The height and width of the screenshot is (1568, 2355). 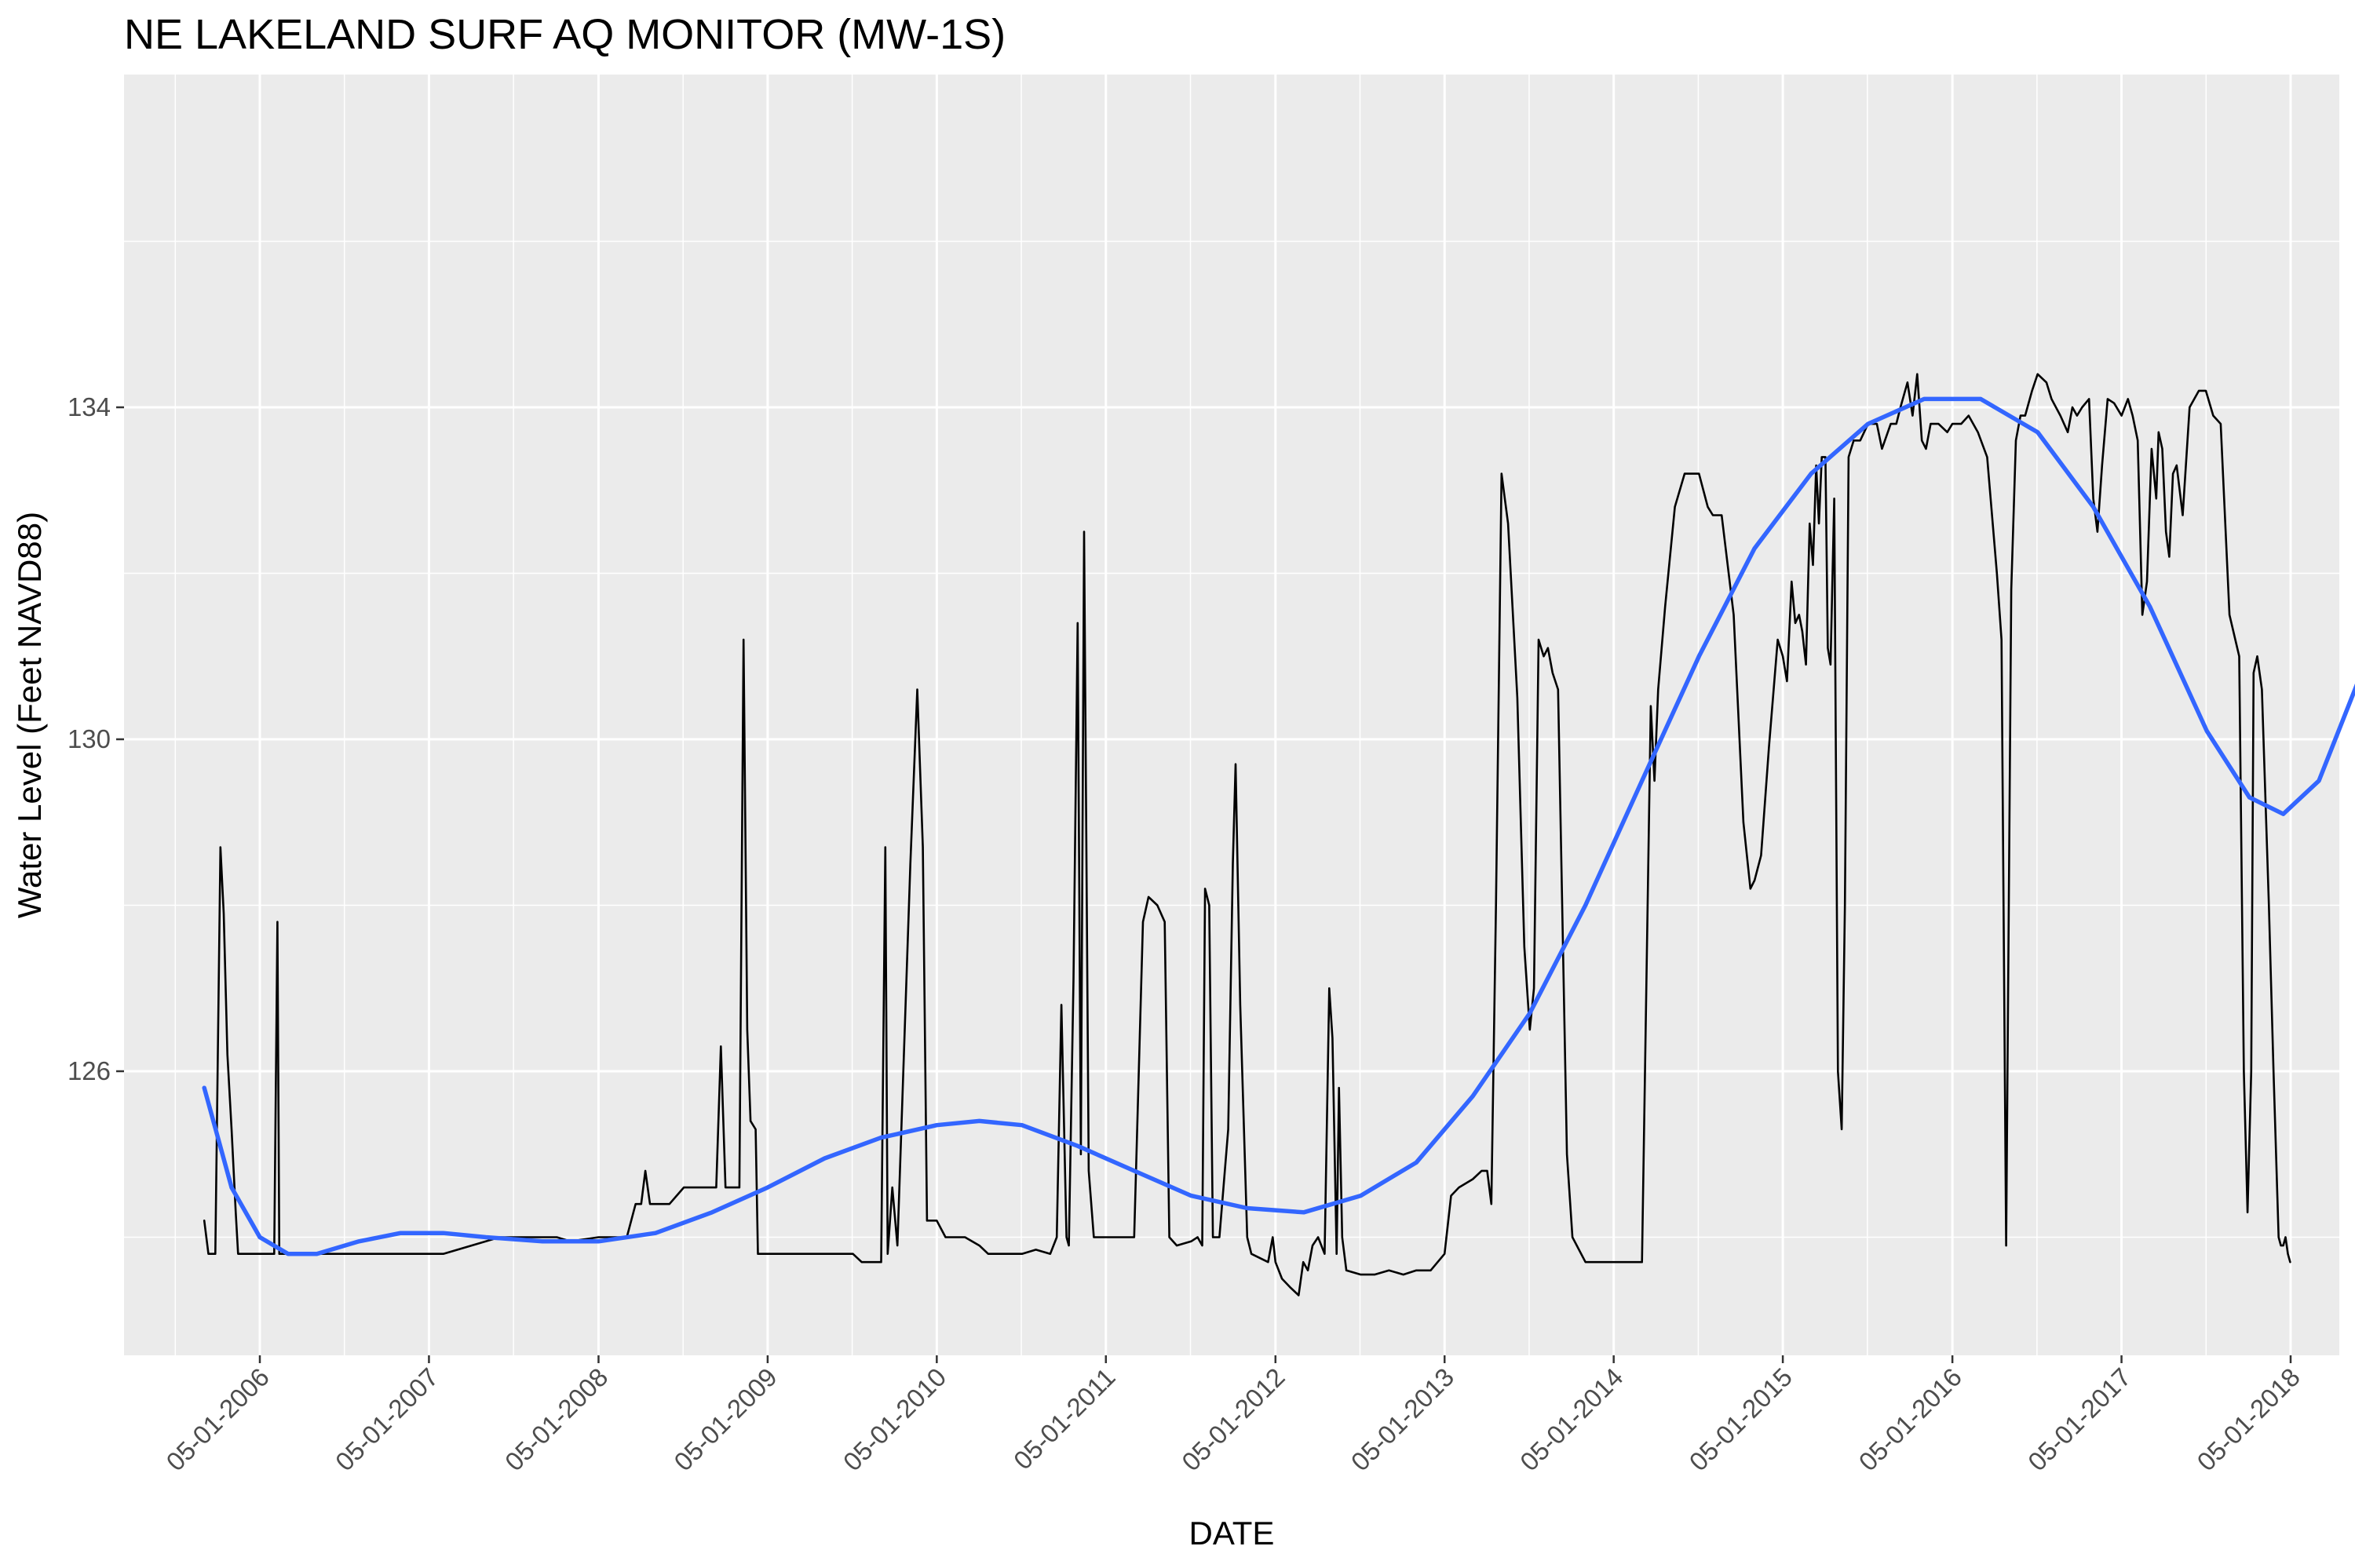 What do you see at coordinates (2248, 1419) in the screenshot?
I see `x-tick-label: 05-01-2018` at bounding box center [2248, 1419].